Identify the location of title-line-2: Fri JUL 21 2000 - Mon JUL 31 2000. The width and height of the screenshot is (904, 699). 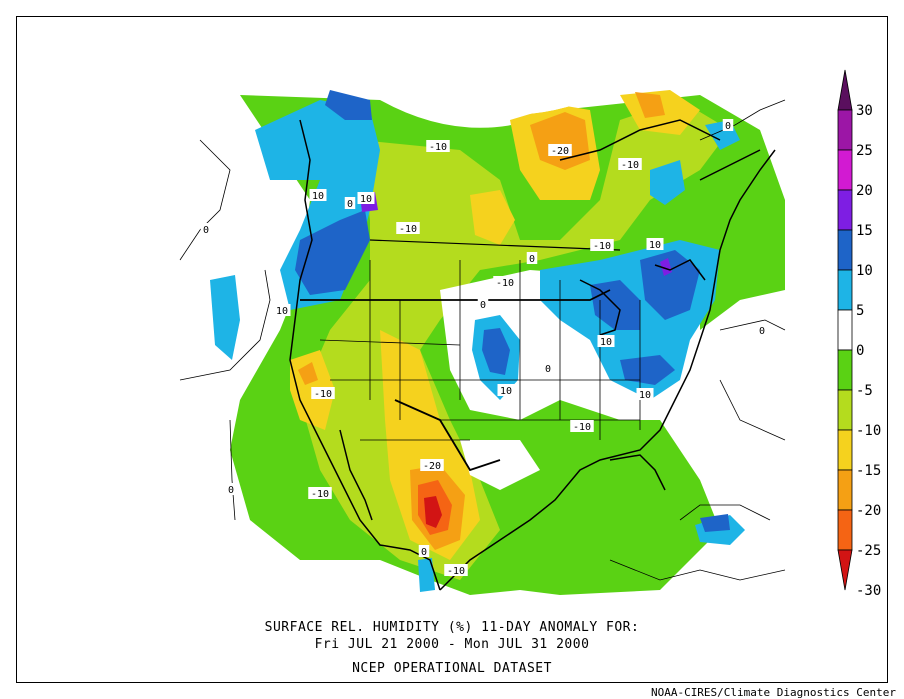
(452, 644).